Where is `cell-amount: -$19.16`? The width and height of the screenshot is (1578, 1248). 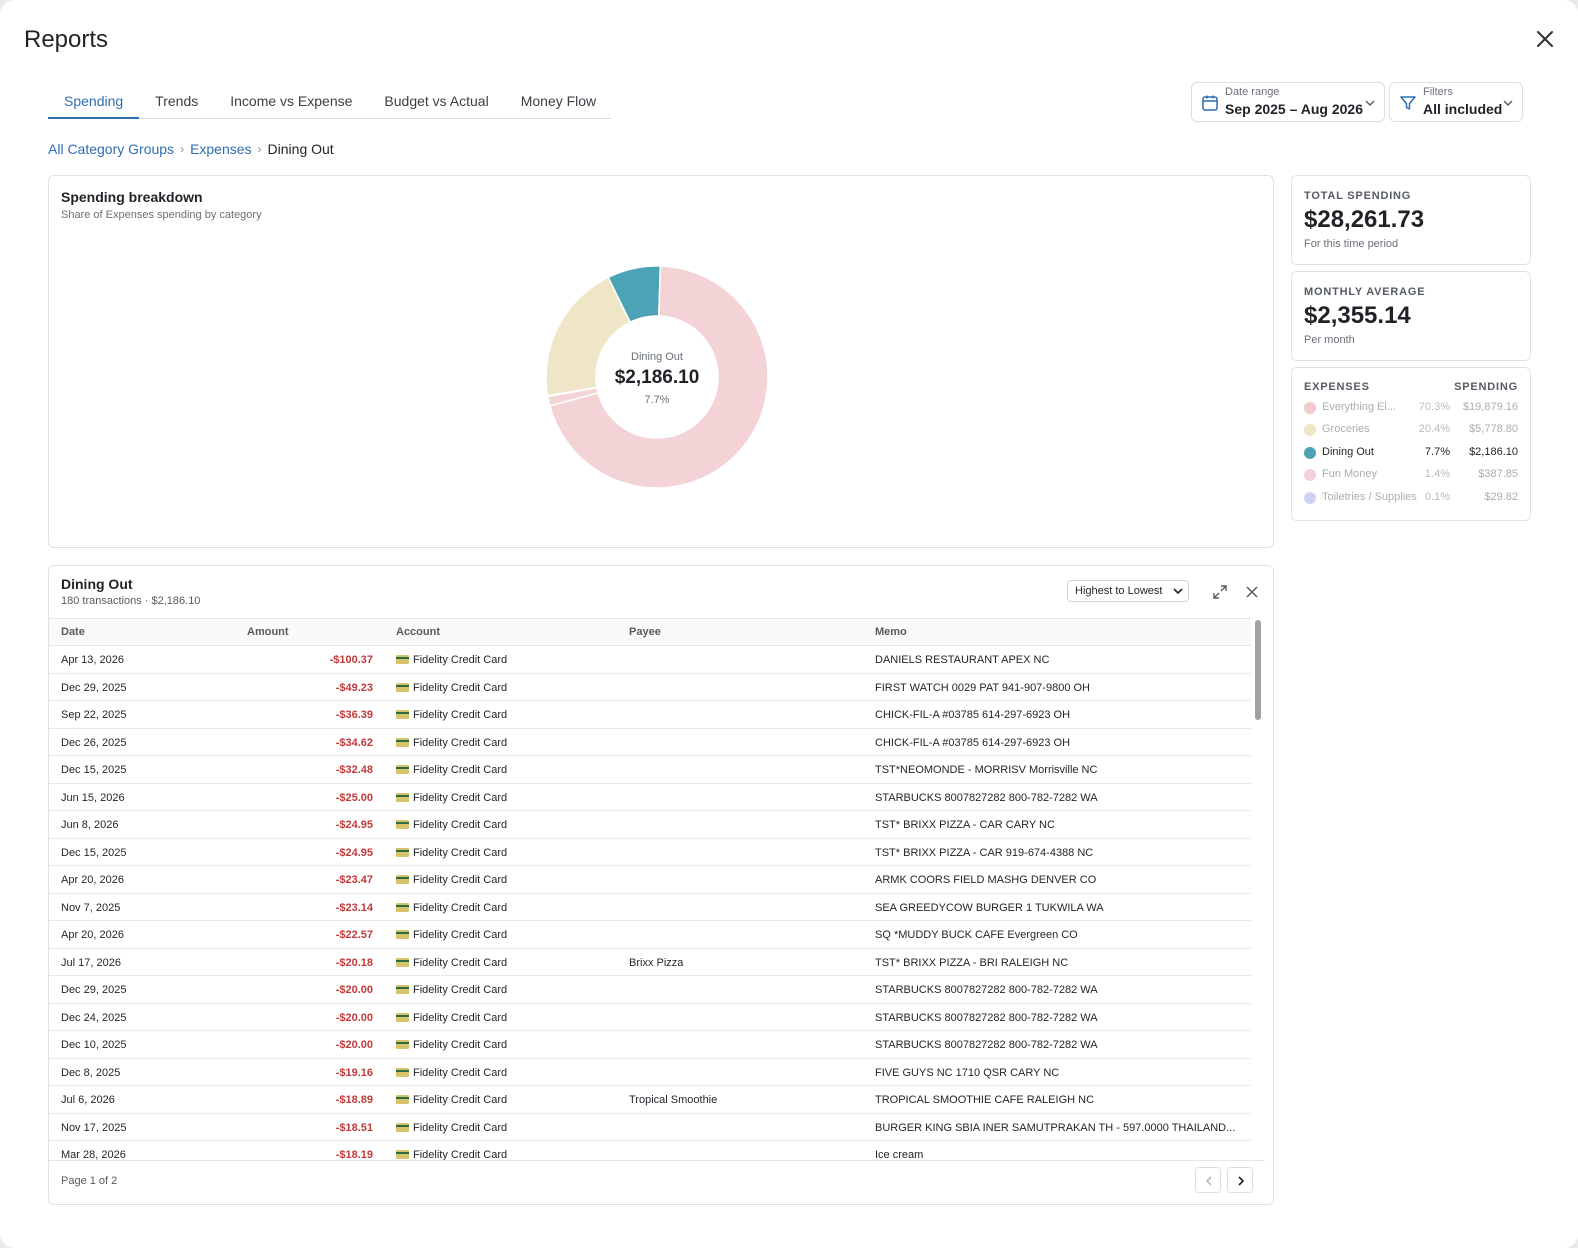 cell-amount: -$19.16 is located at coordinates (354, 1072).